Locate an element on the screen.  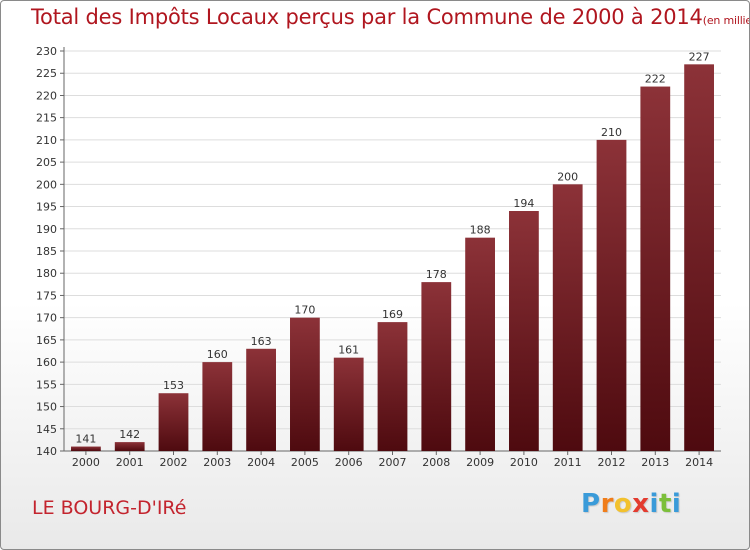
bar-2013 is located at coordinates (655, 269).